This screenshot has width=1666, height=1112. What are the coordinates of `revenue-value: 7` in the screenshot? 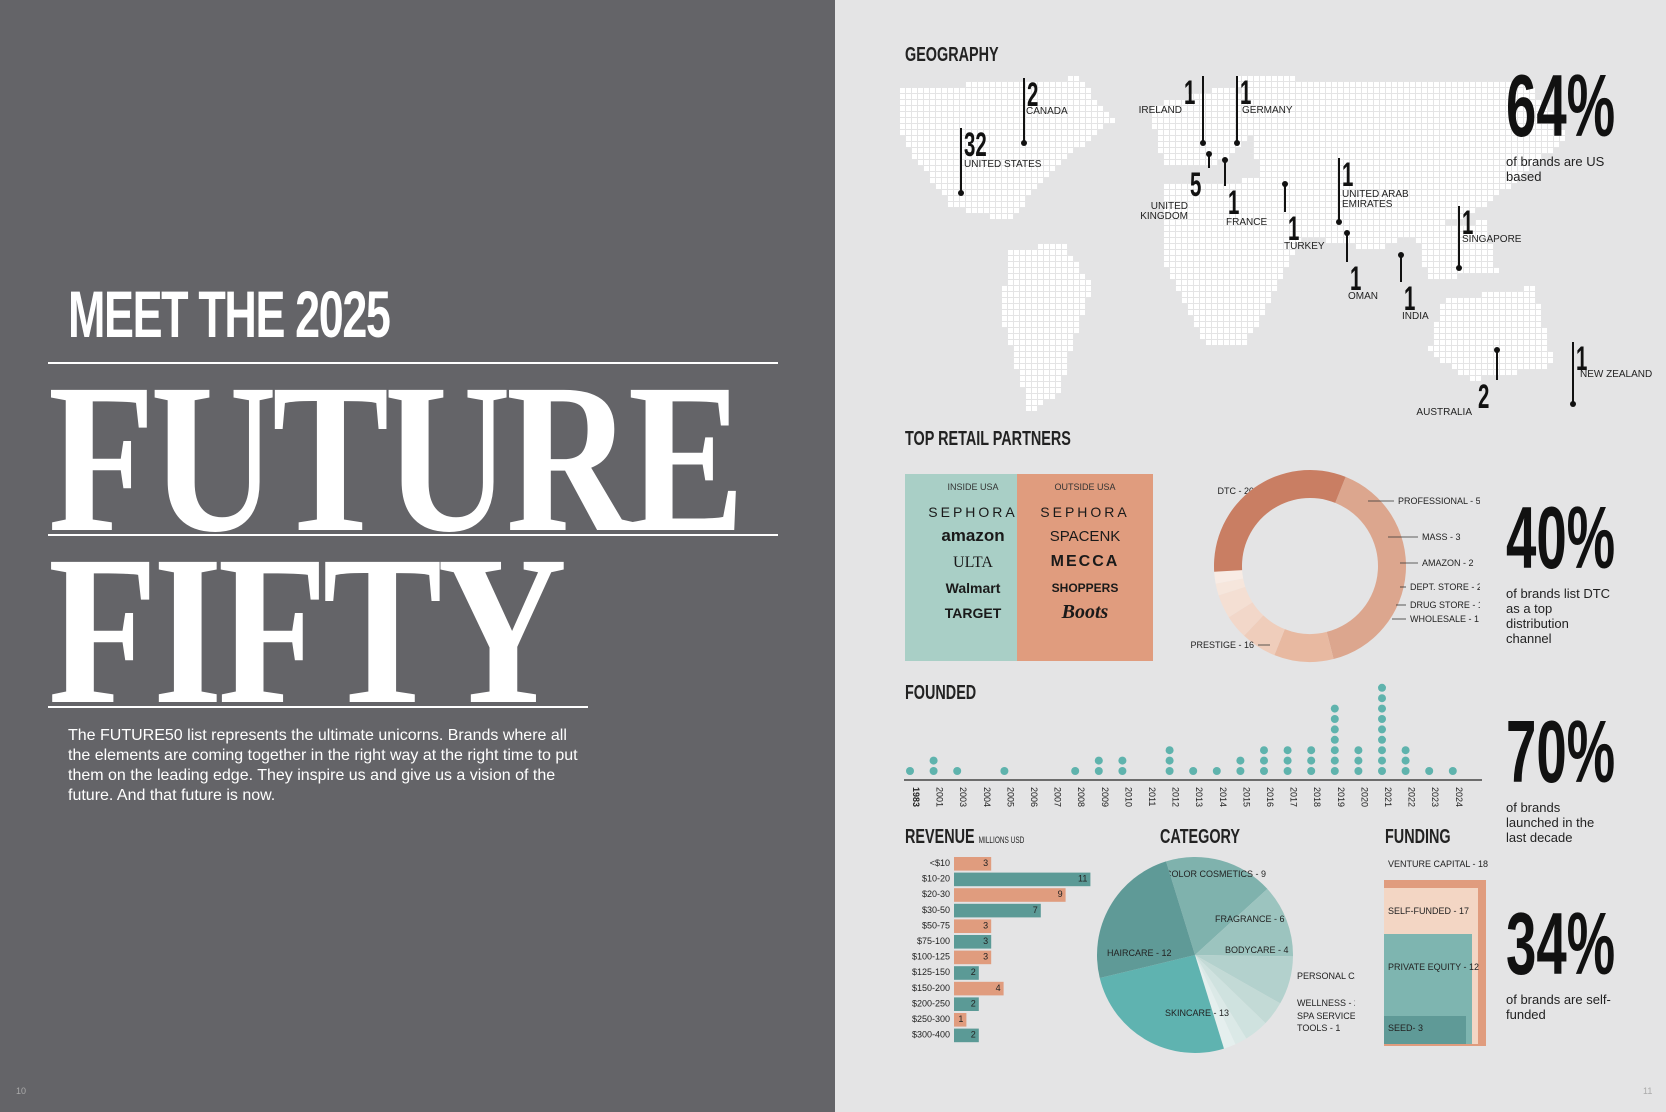 It's located at (1035, 910).